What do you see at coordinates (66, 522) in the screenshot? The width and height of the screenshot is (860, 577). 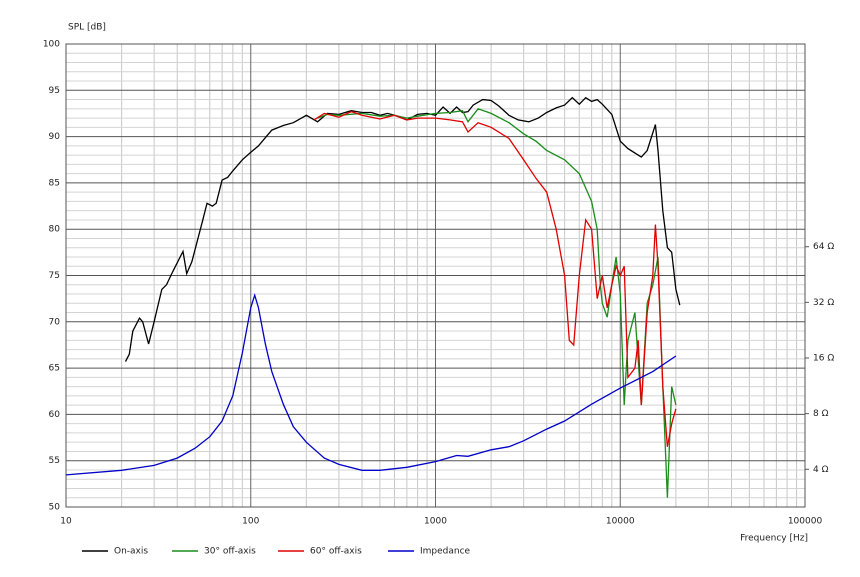 I see `x-tick-label: 10` at bounding box center [66, 522].